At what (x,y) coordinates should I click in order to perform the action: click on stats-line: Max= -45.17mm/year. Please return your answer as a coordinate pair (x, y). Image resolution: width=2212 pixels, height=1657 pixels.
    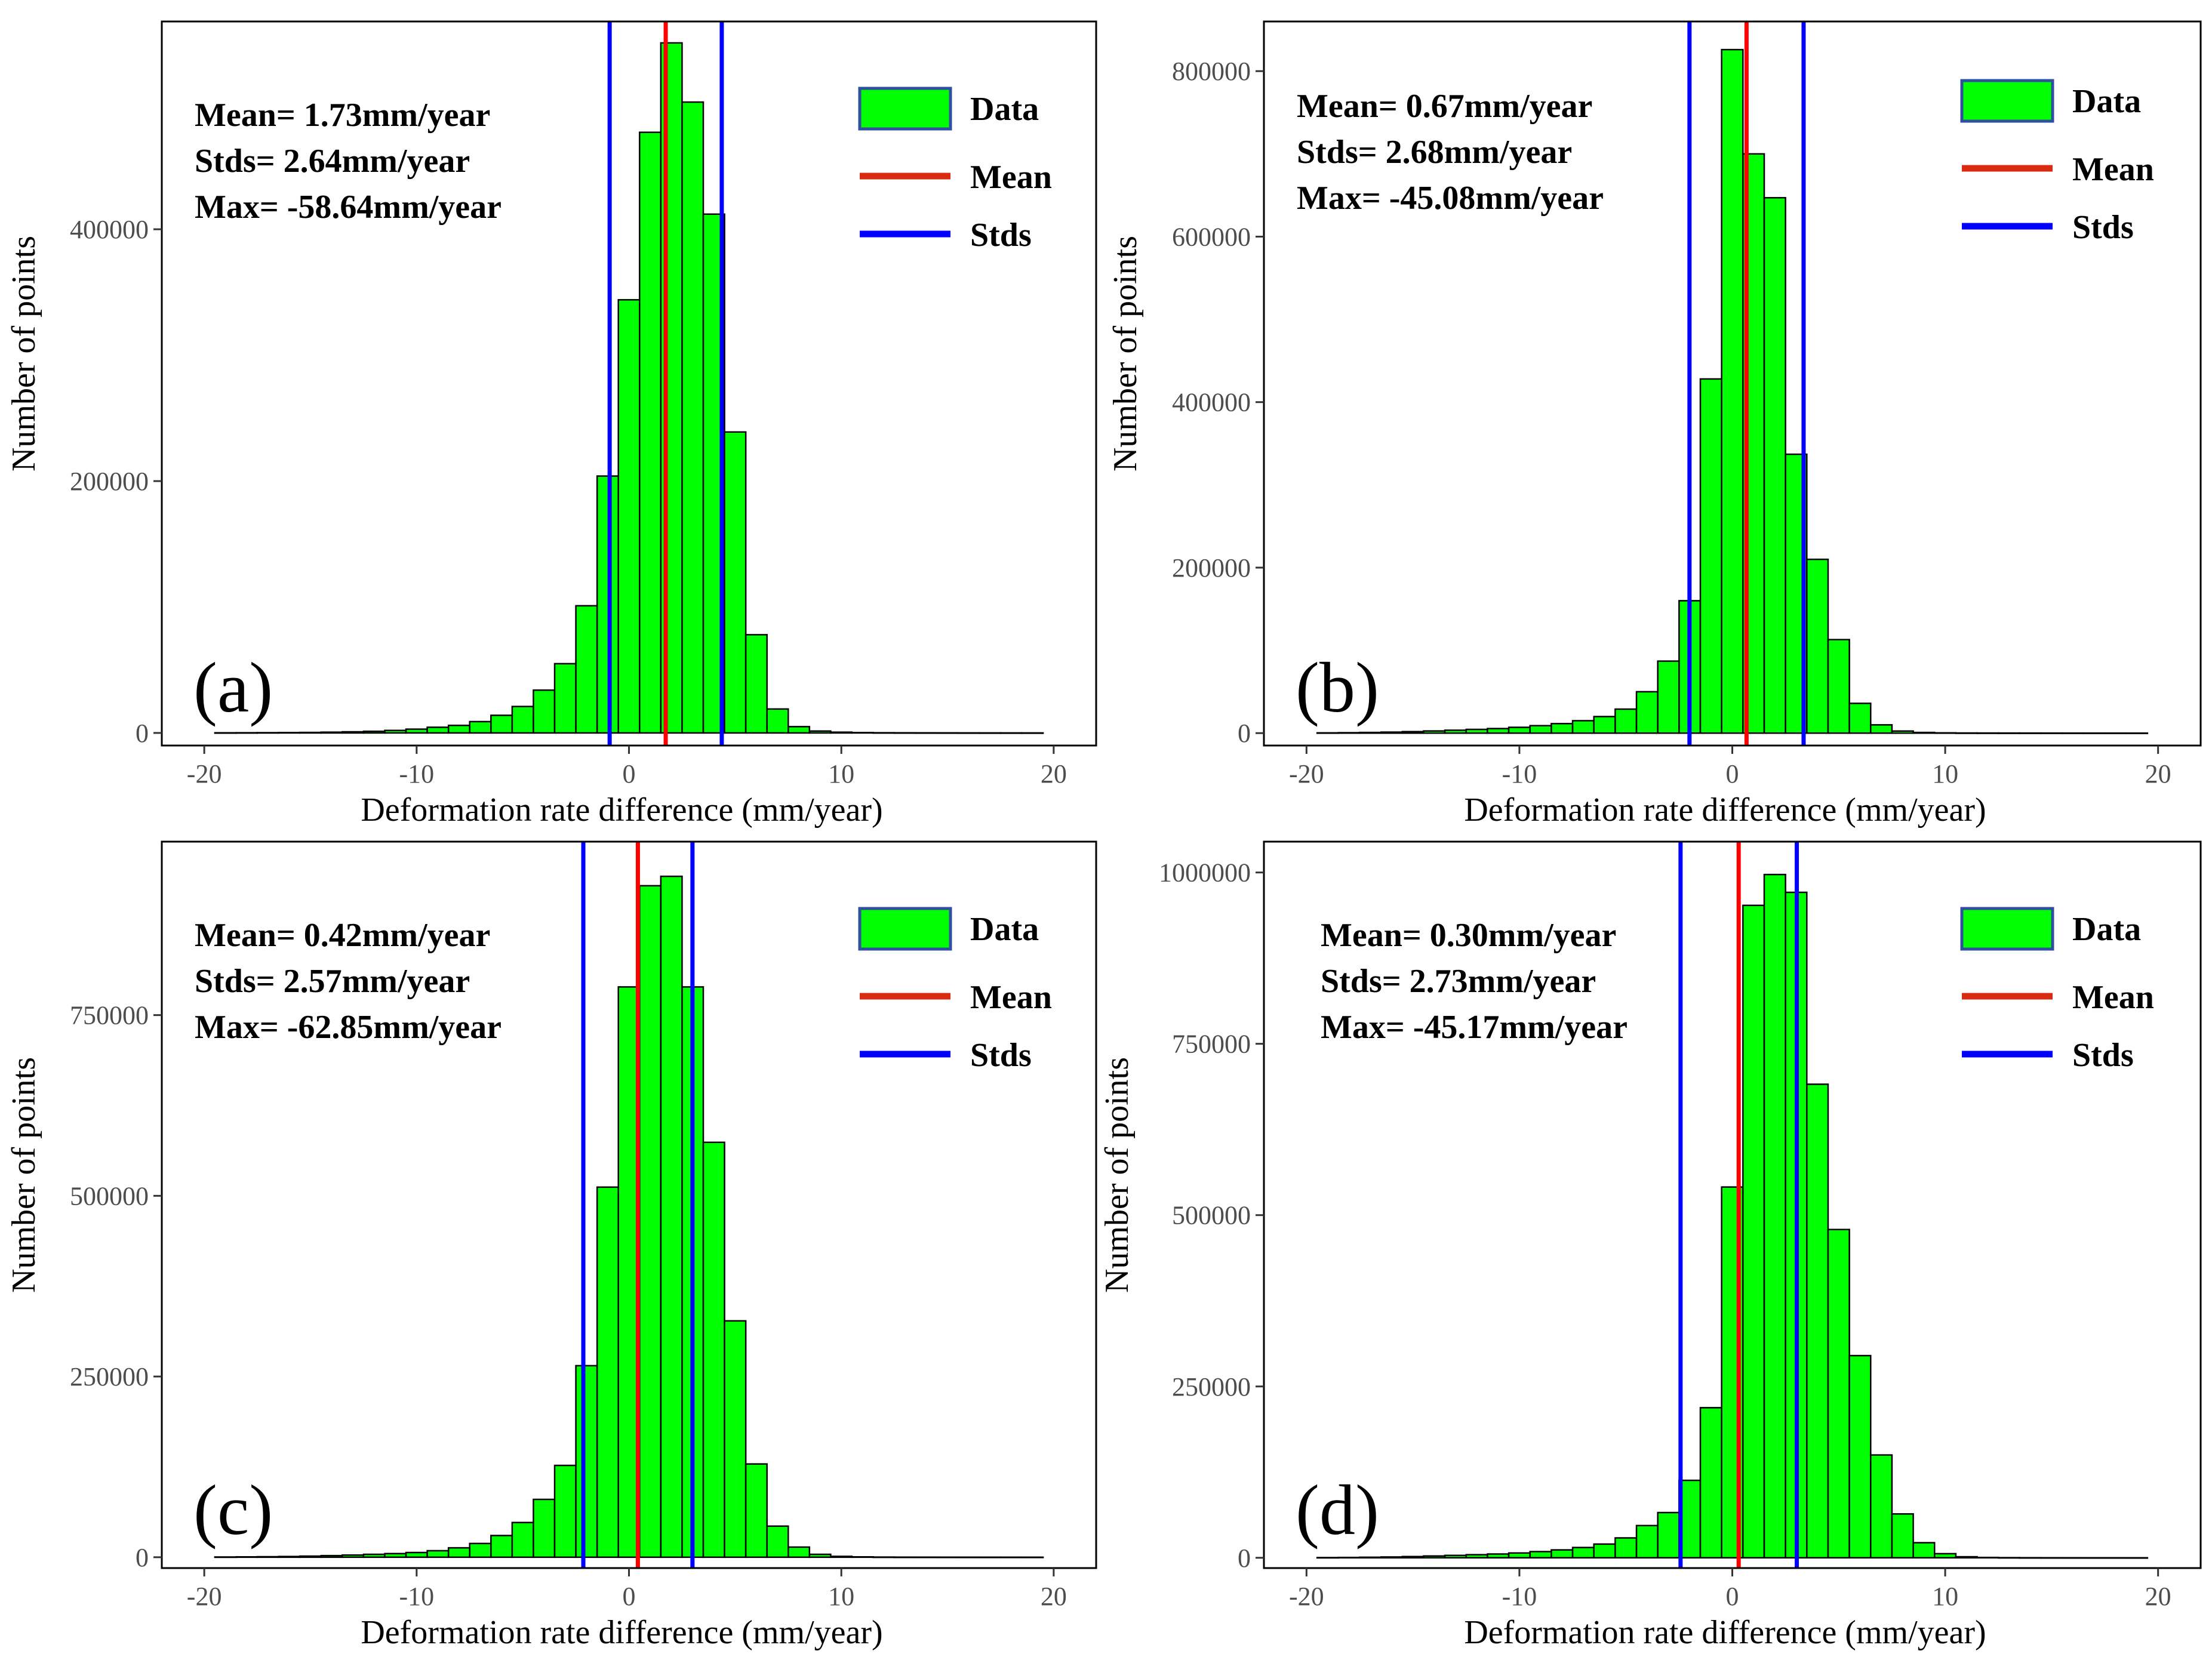
    Looking at the image, I should click on (1474, 1027).